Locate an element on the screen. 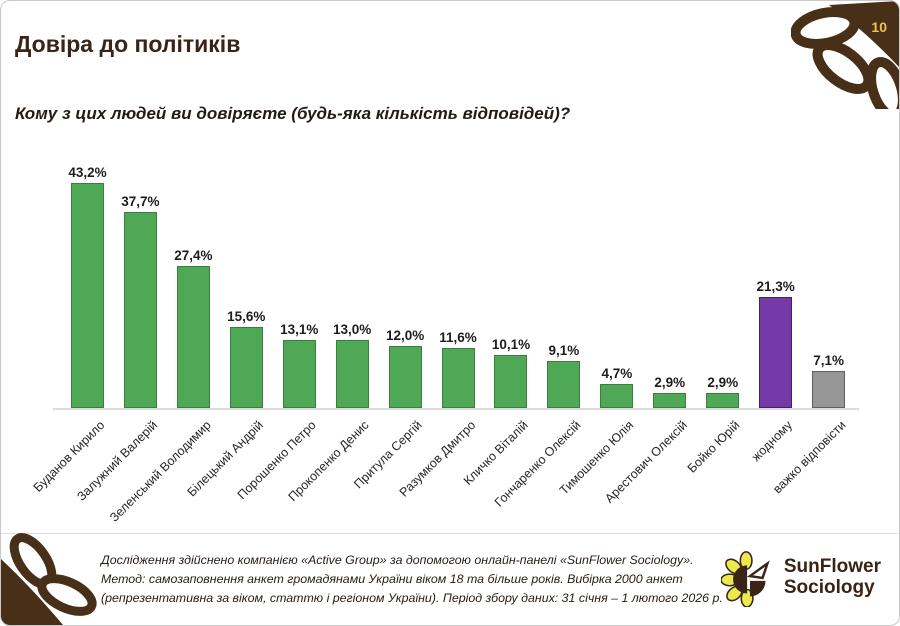  page-title: Довіра до політиків is located at coordinates (128, 44).